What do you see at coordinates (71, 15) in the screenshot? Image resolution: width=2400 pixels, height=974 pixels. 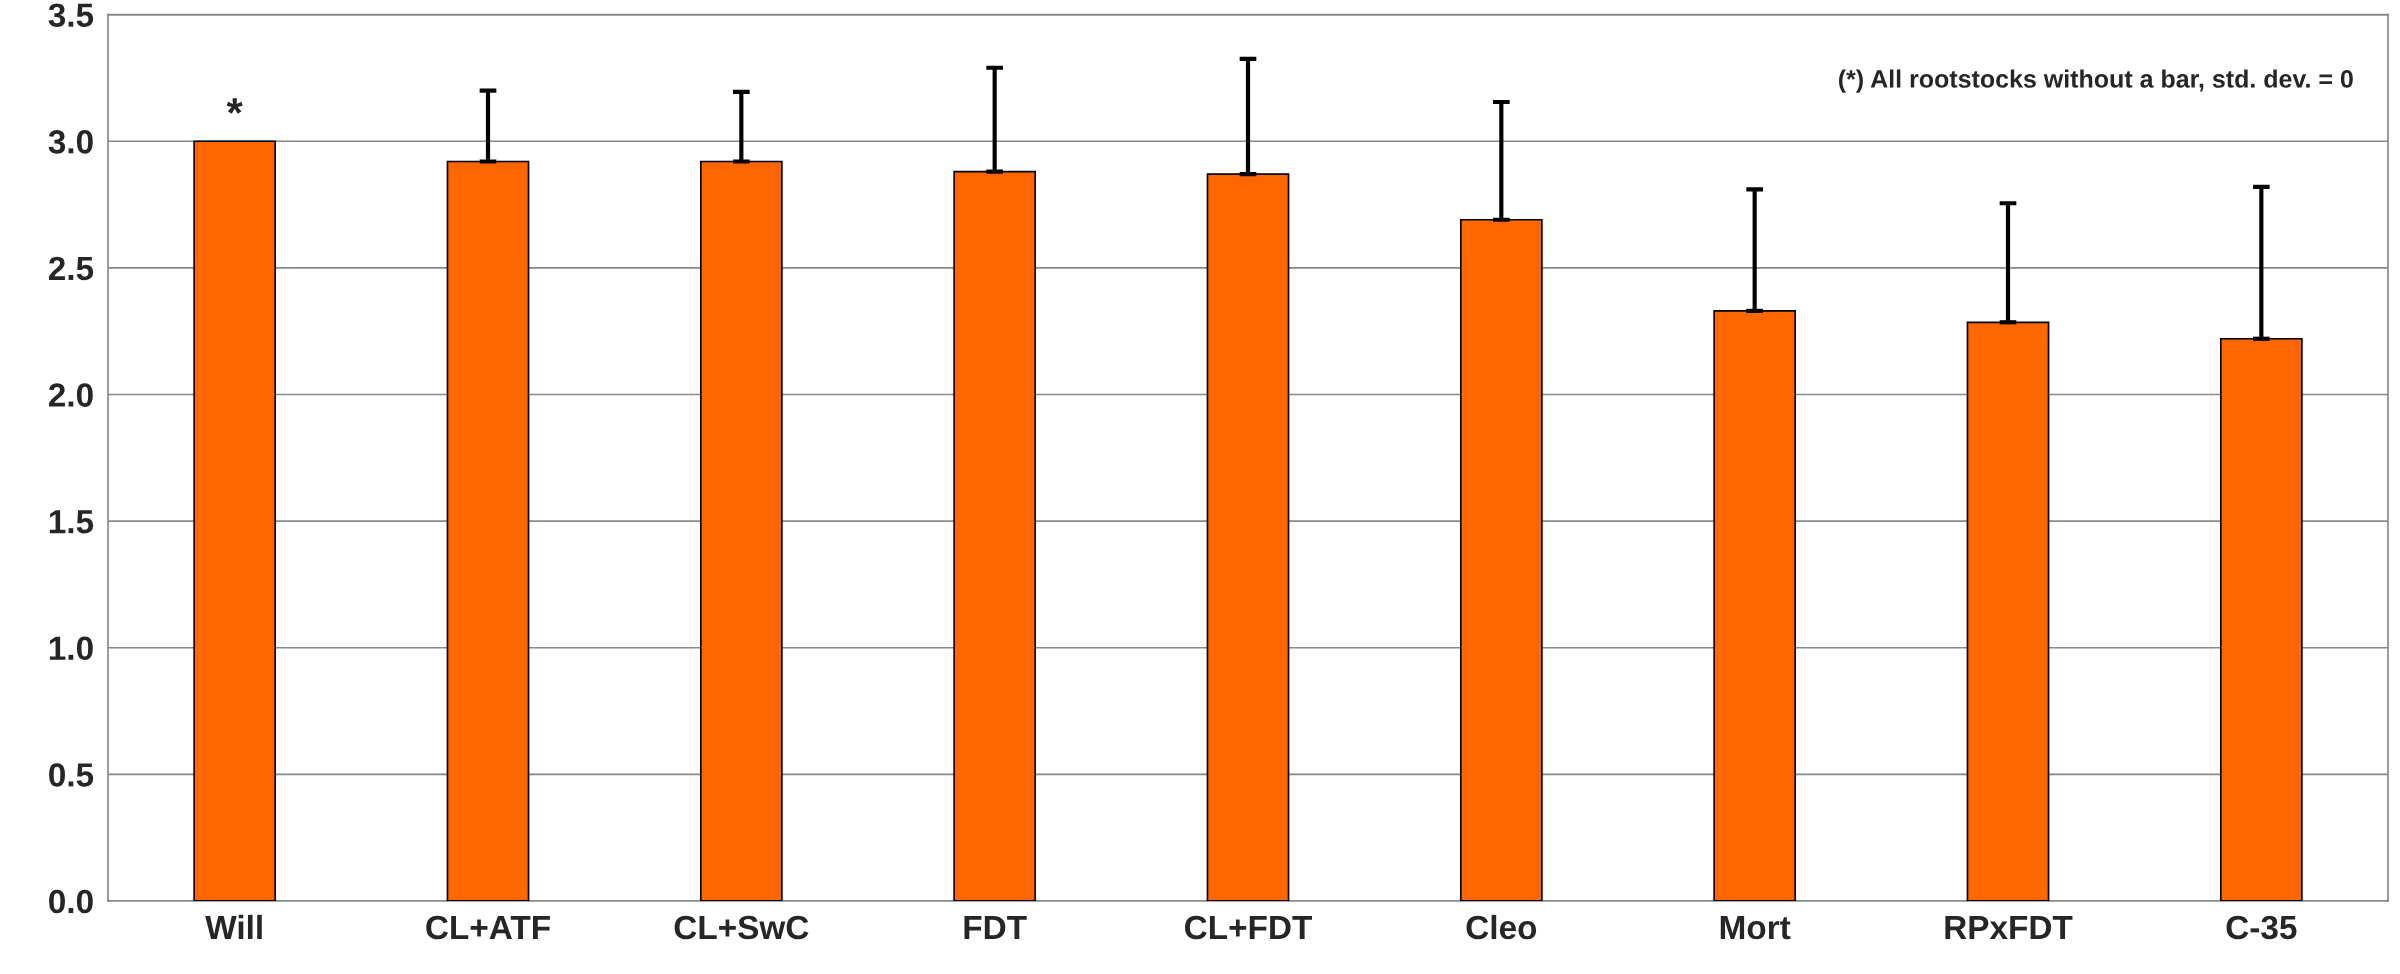 I see `y-tick-label: 3.5` at bounding box center [71, 15].